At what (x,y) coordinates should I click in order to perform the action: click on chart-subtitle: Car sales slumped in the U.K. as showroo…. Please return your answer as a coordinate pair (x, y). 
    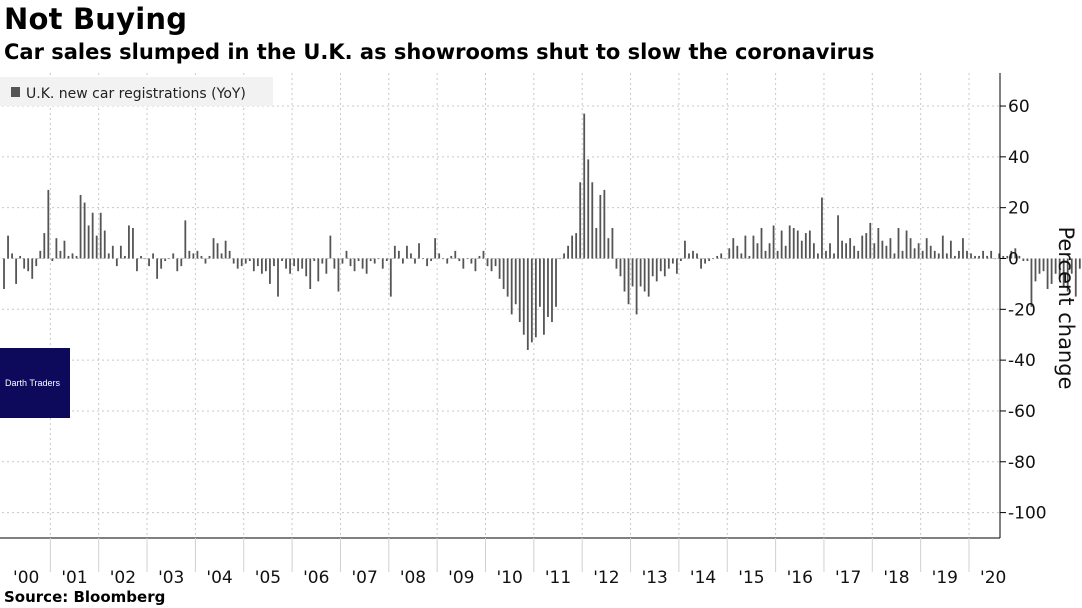
    Looking at the image, I should click on (439, 52).